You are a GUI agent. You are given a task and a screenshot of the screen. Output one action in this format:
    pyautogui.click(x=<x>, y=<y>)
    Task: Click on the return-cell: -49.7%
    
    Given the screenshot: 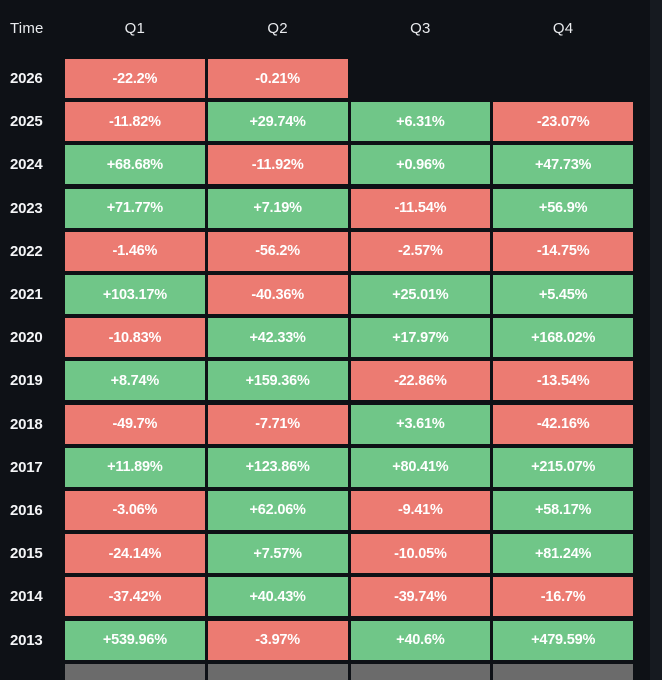 What is the action you would take?
    pyautogui.click(x=135, y=424)
    